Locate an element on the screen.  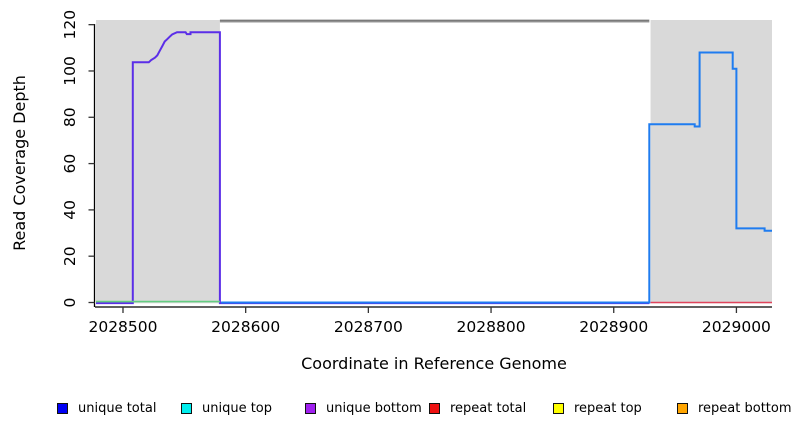
legend-item-repeat-total: repeat total is located at coordinates (477, 408).